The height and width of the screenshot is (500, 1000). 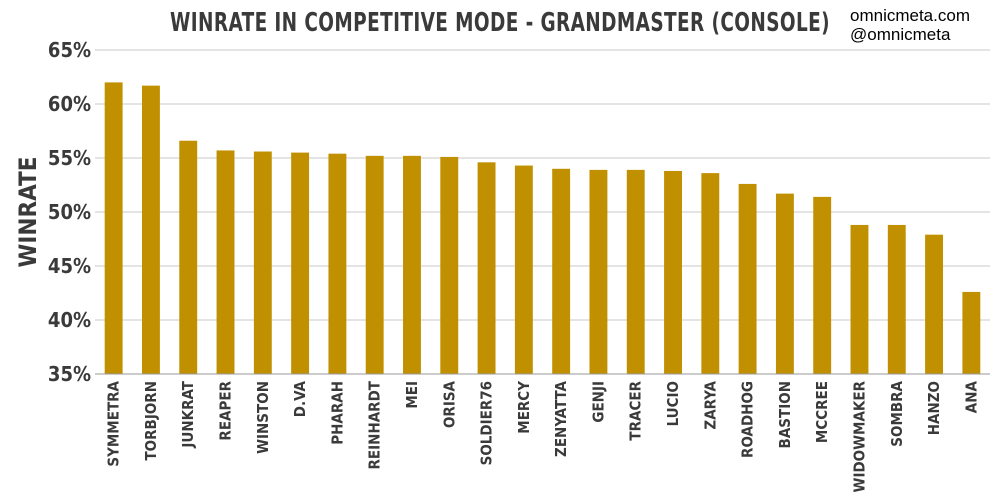 I want to click on y-tick-label: 45%, so click(x=69, y=266).